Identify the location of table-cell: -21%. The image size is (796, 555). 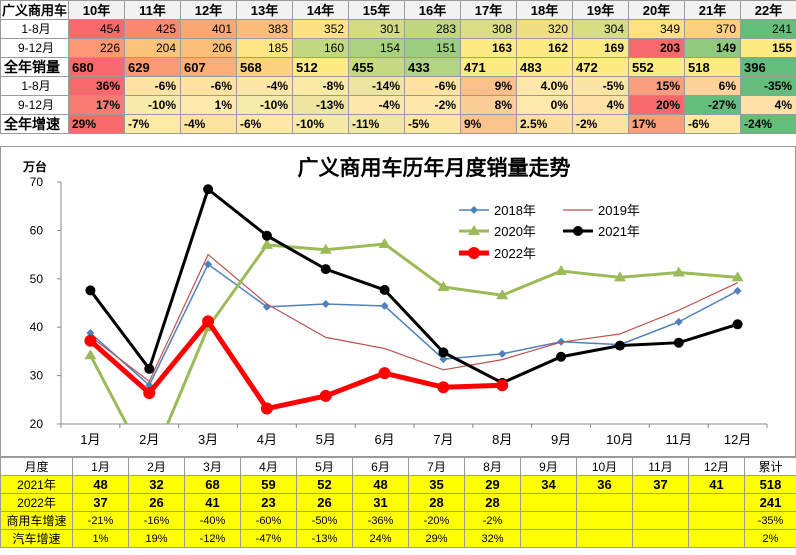
(100, 520).